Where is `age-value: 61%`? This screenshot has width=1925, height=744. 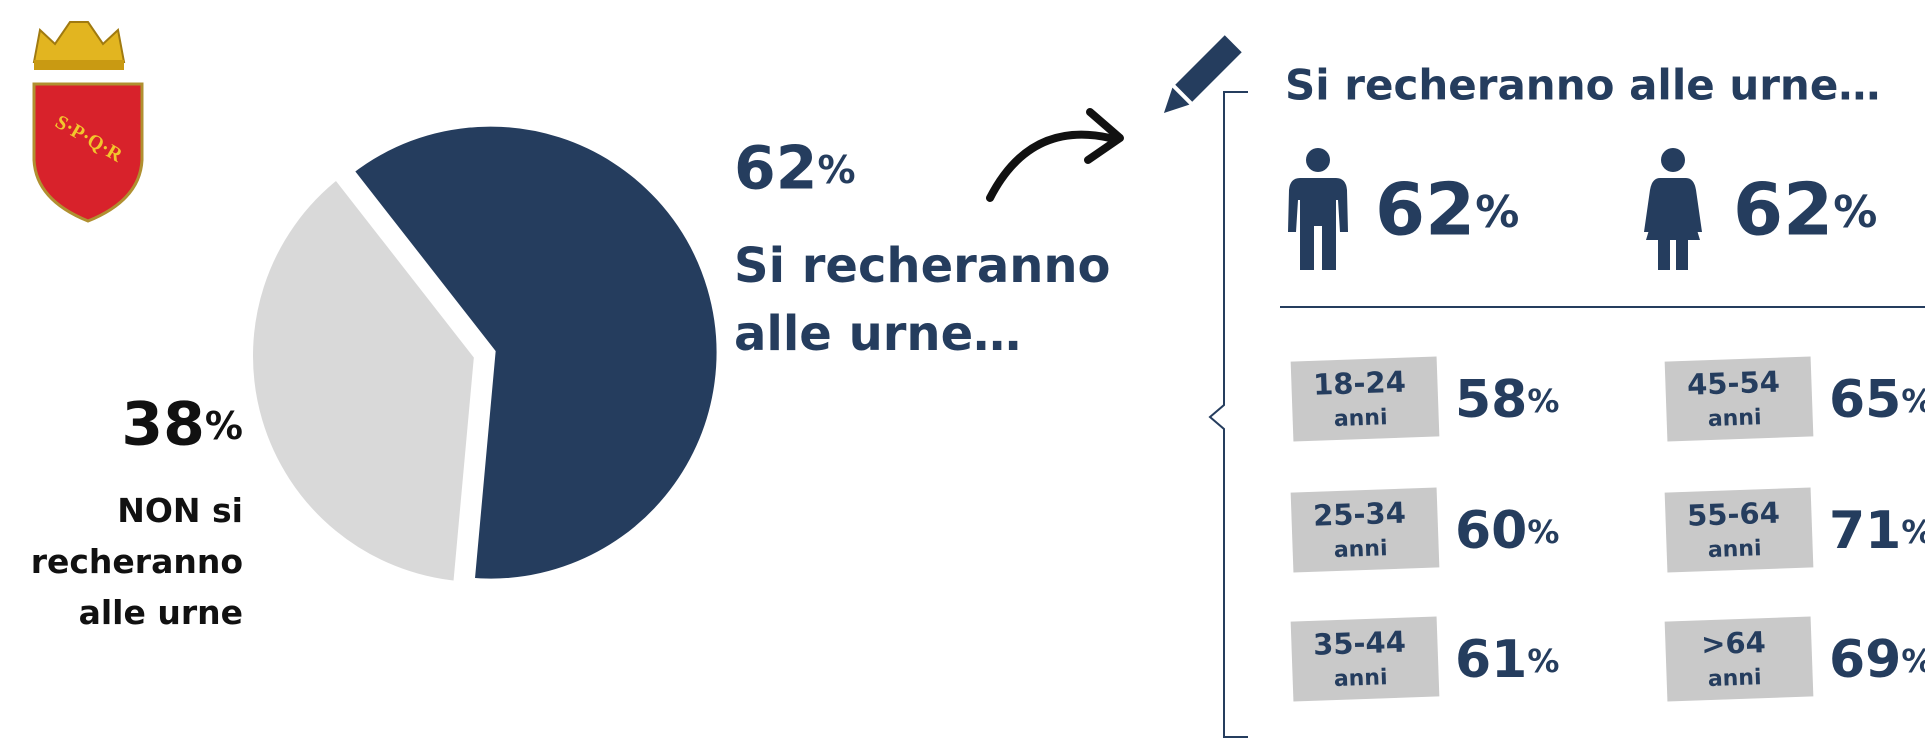 age-value: 61% is located at coordinates (1507, 660).